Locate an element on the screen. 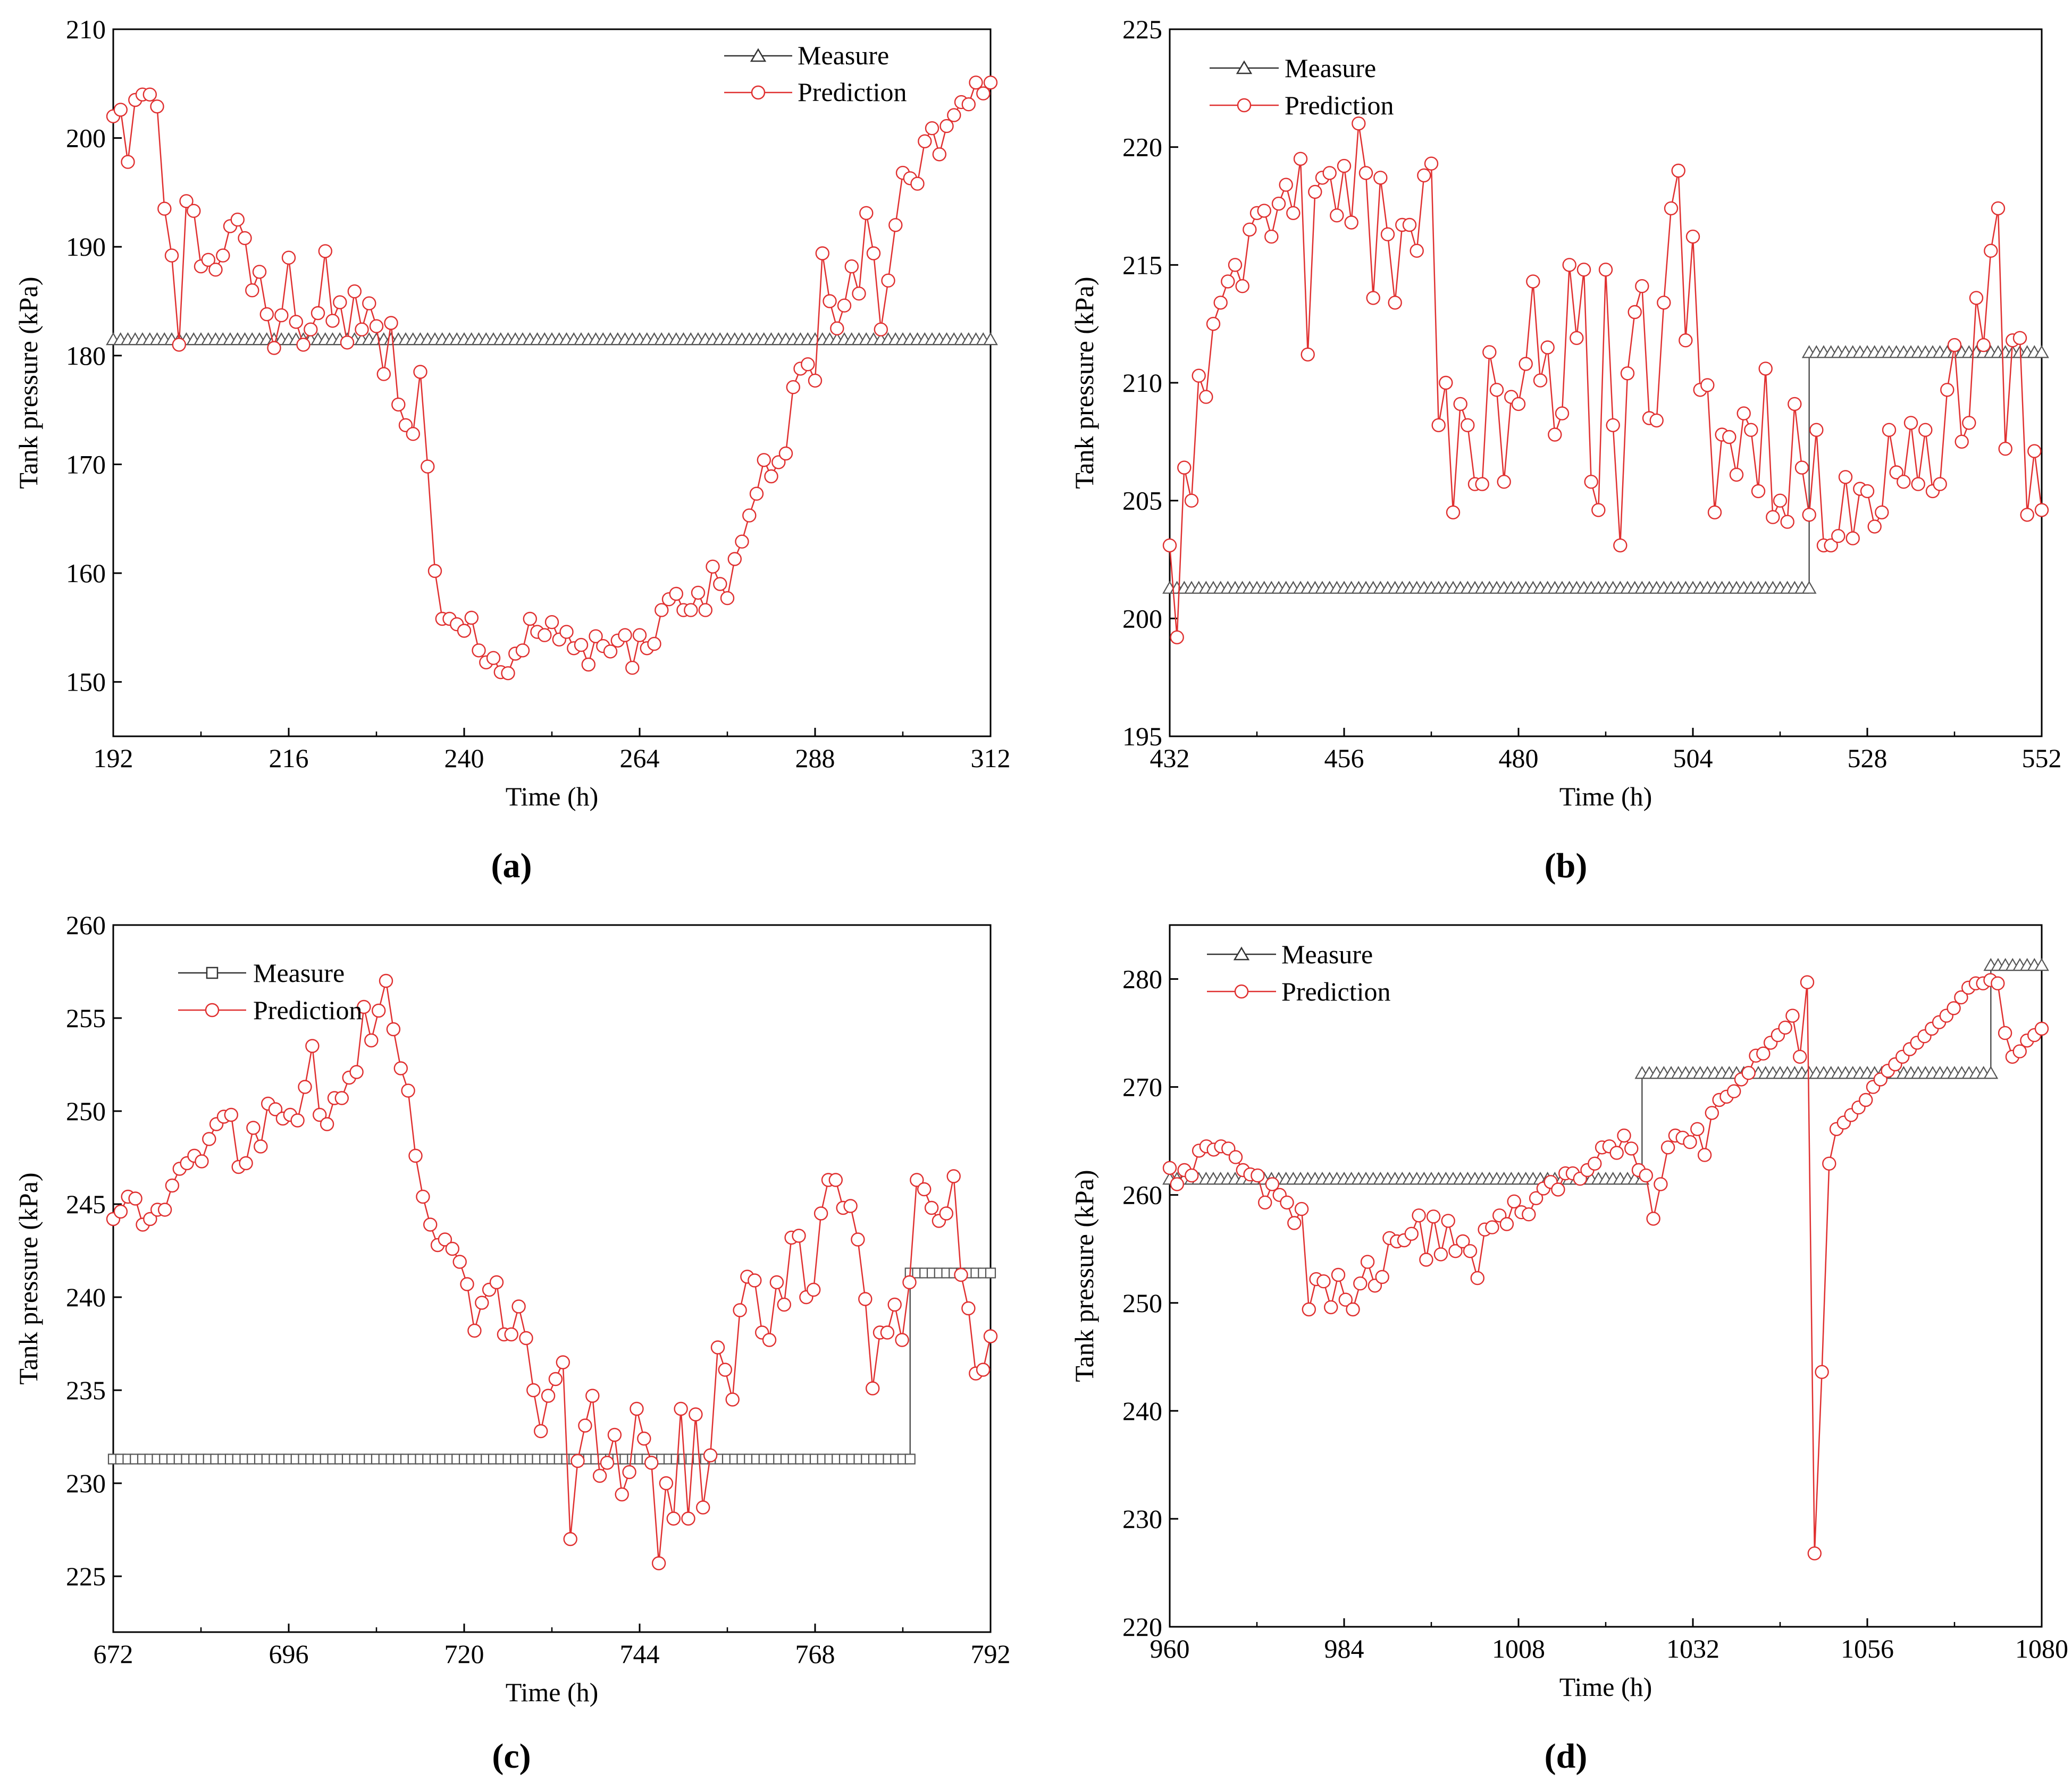  prediction-series is located at coordinates (552, 1272).